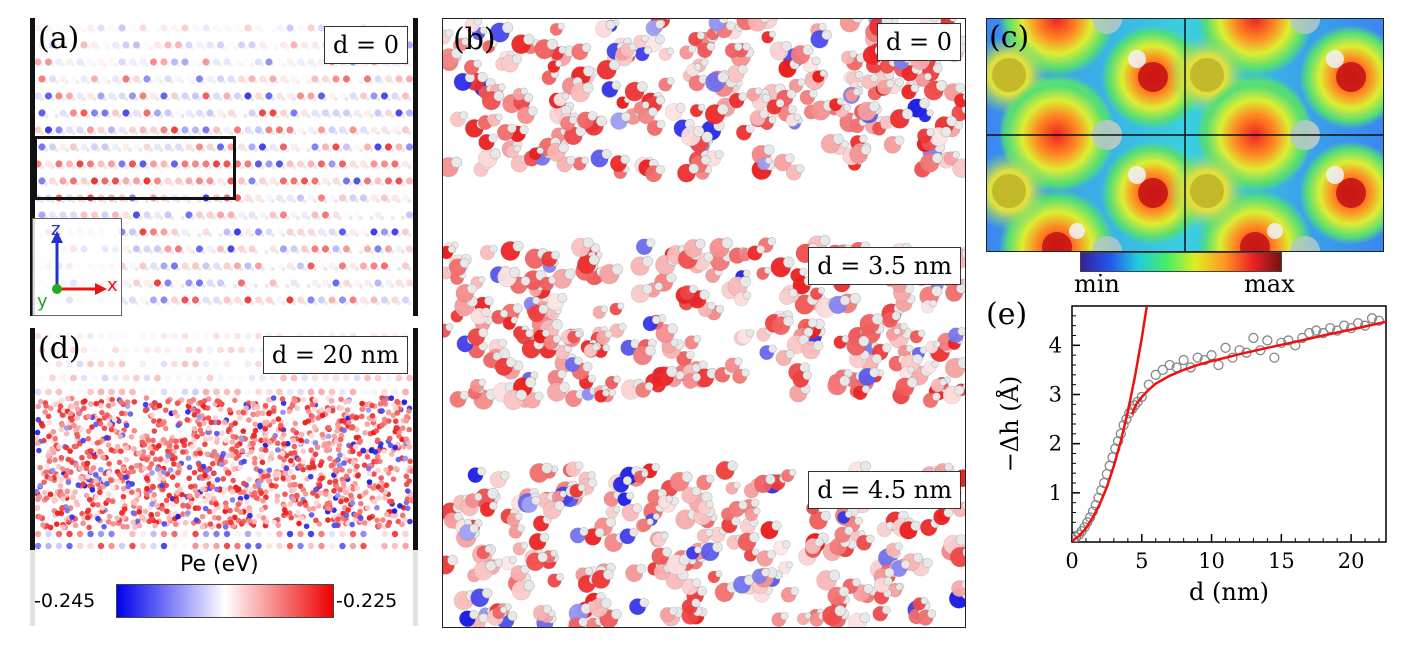  What do you see at coordinates (1055, 444) in the screenshot?
I see `y-tick-label: 2` at bounding box center [1055, 444].